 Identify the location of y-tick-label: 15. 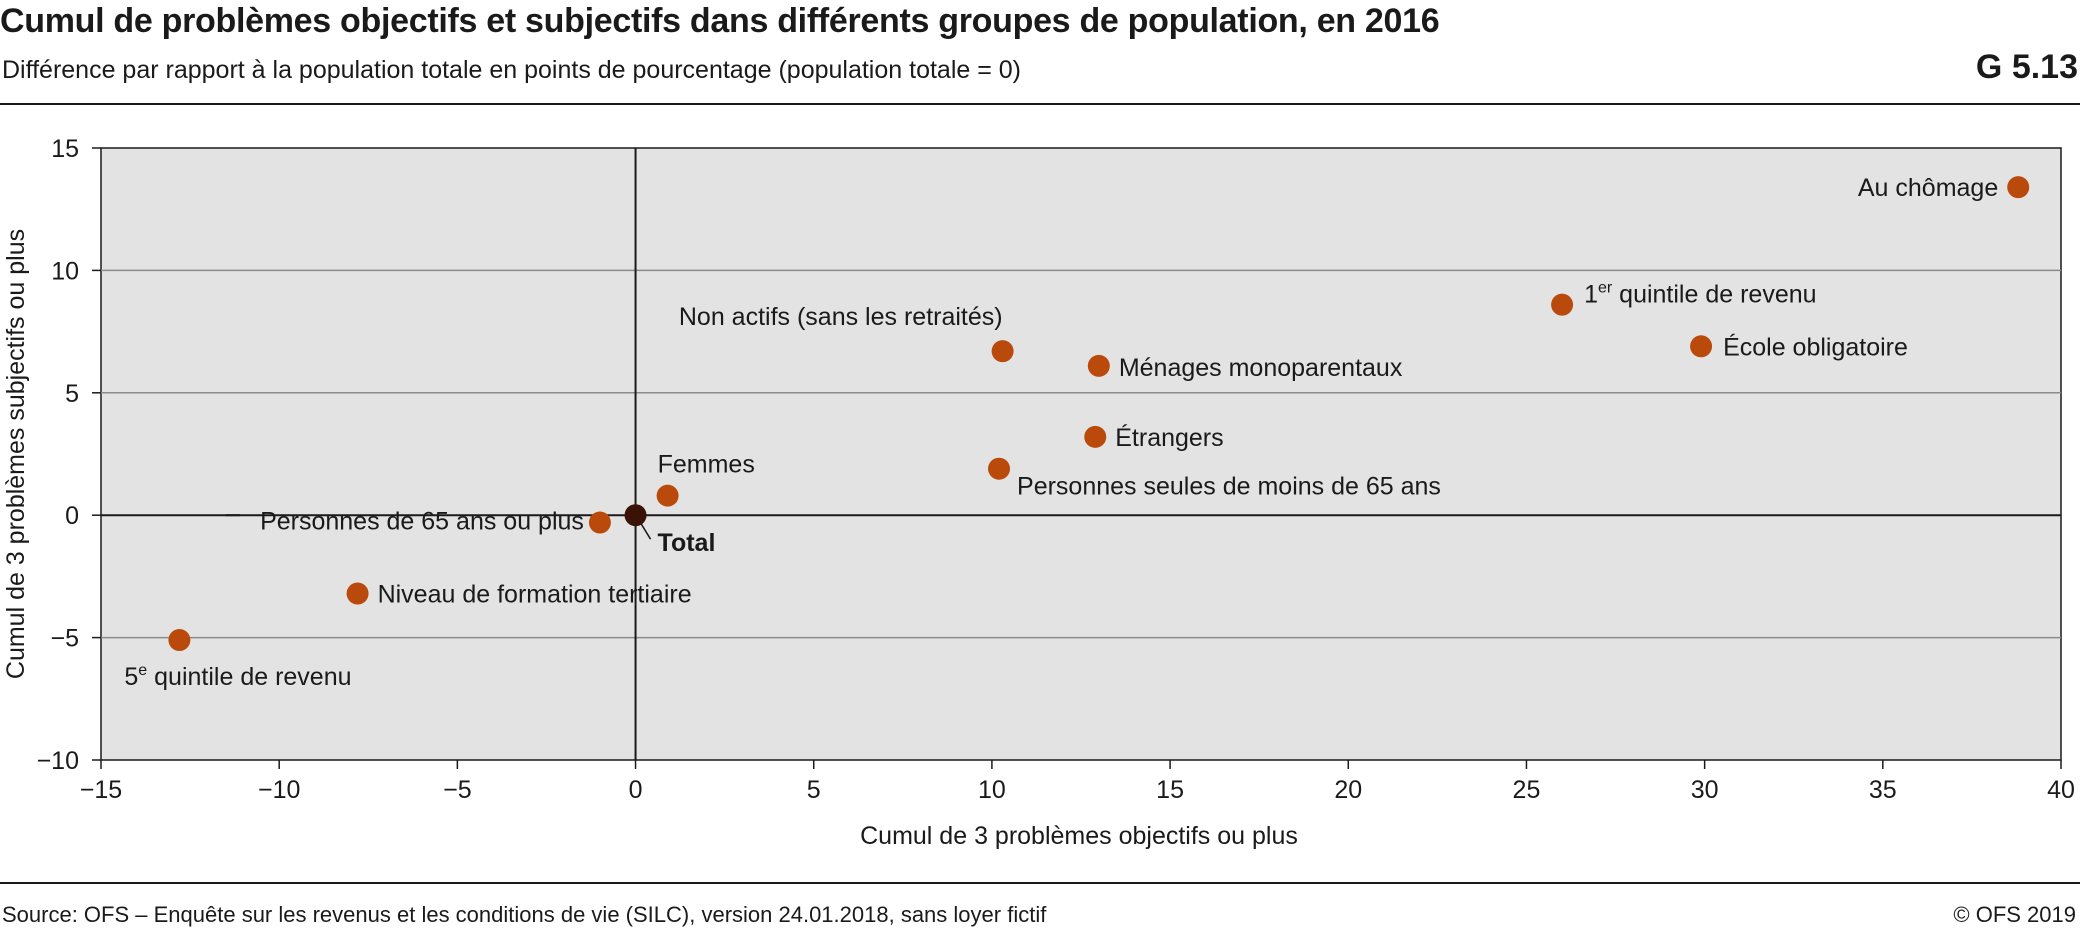
(65, 149).